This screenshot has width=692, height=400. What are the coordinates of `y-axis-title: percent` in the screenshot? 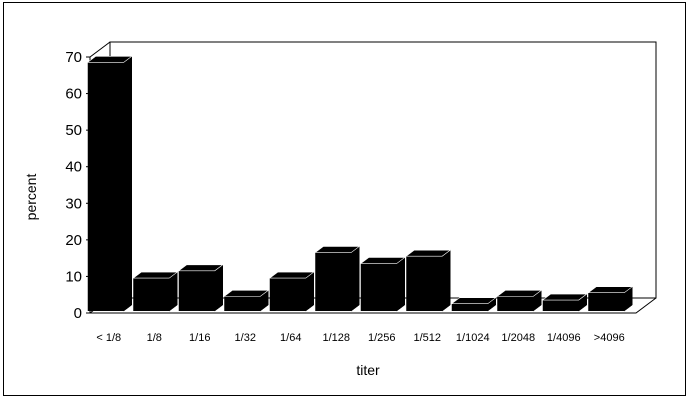 It's located at (31, 197).